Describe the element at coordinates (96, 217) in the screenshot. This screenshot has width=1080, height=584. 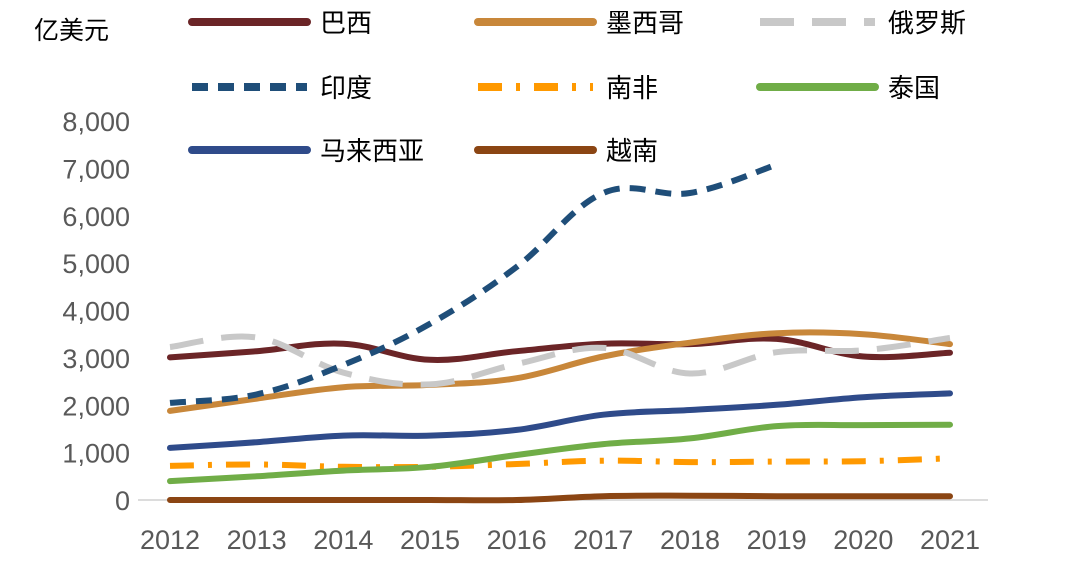
I see `y-tick-label: 6,000` at that location.